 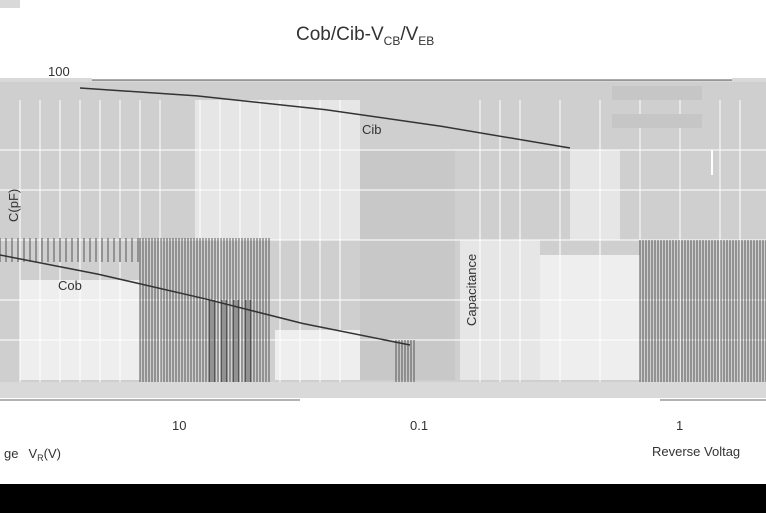 What do you see at coordinates (325, 118) in the screenshot?
I see `series-line-cib` at bounding box center [325, 118].